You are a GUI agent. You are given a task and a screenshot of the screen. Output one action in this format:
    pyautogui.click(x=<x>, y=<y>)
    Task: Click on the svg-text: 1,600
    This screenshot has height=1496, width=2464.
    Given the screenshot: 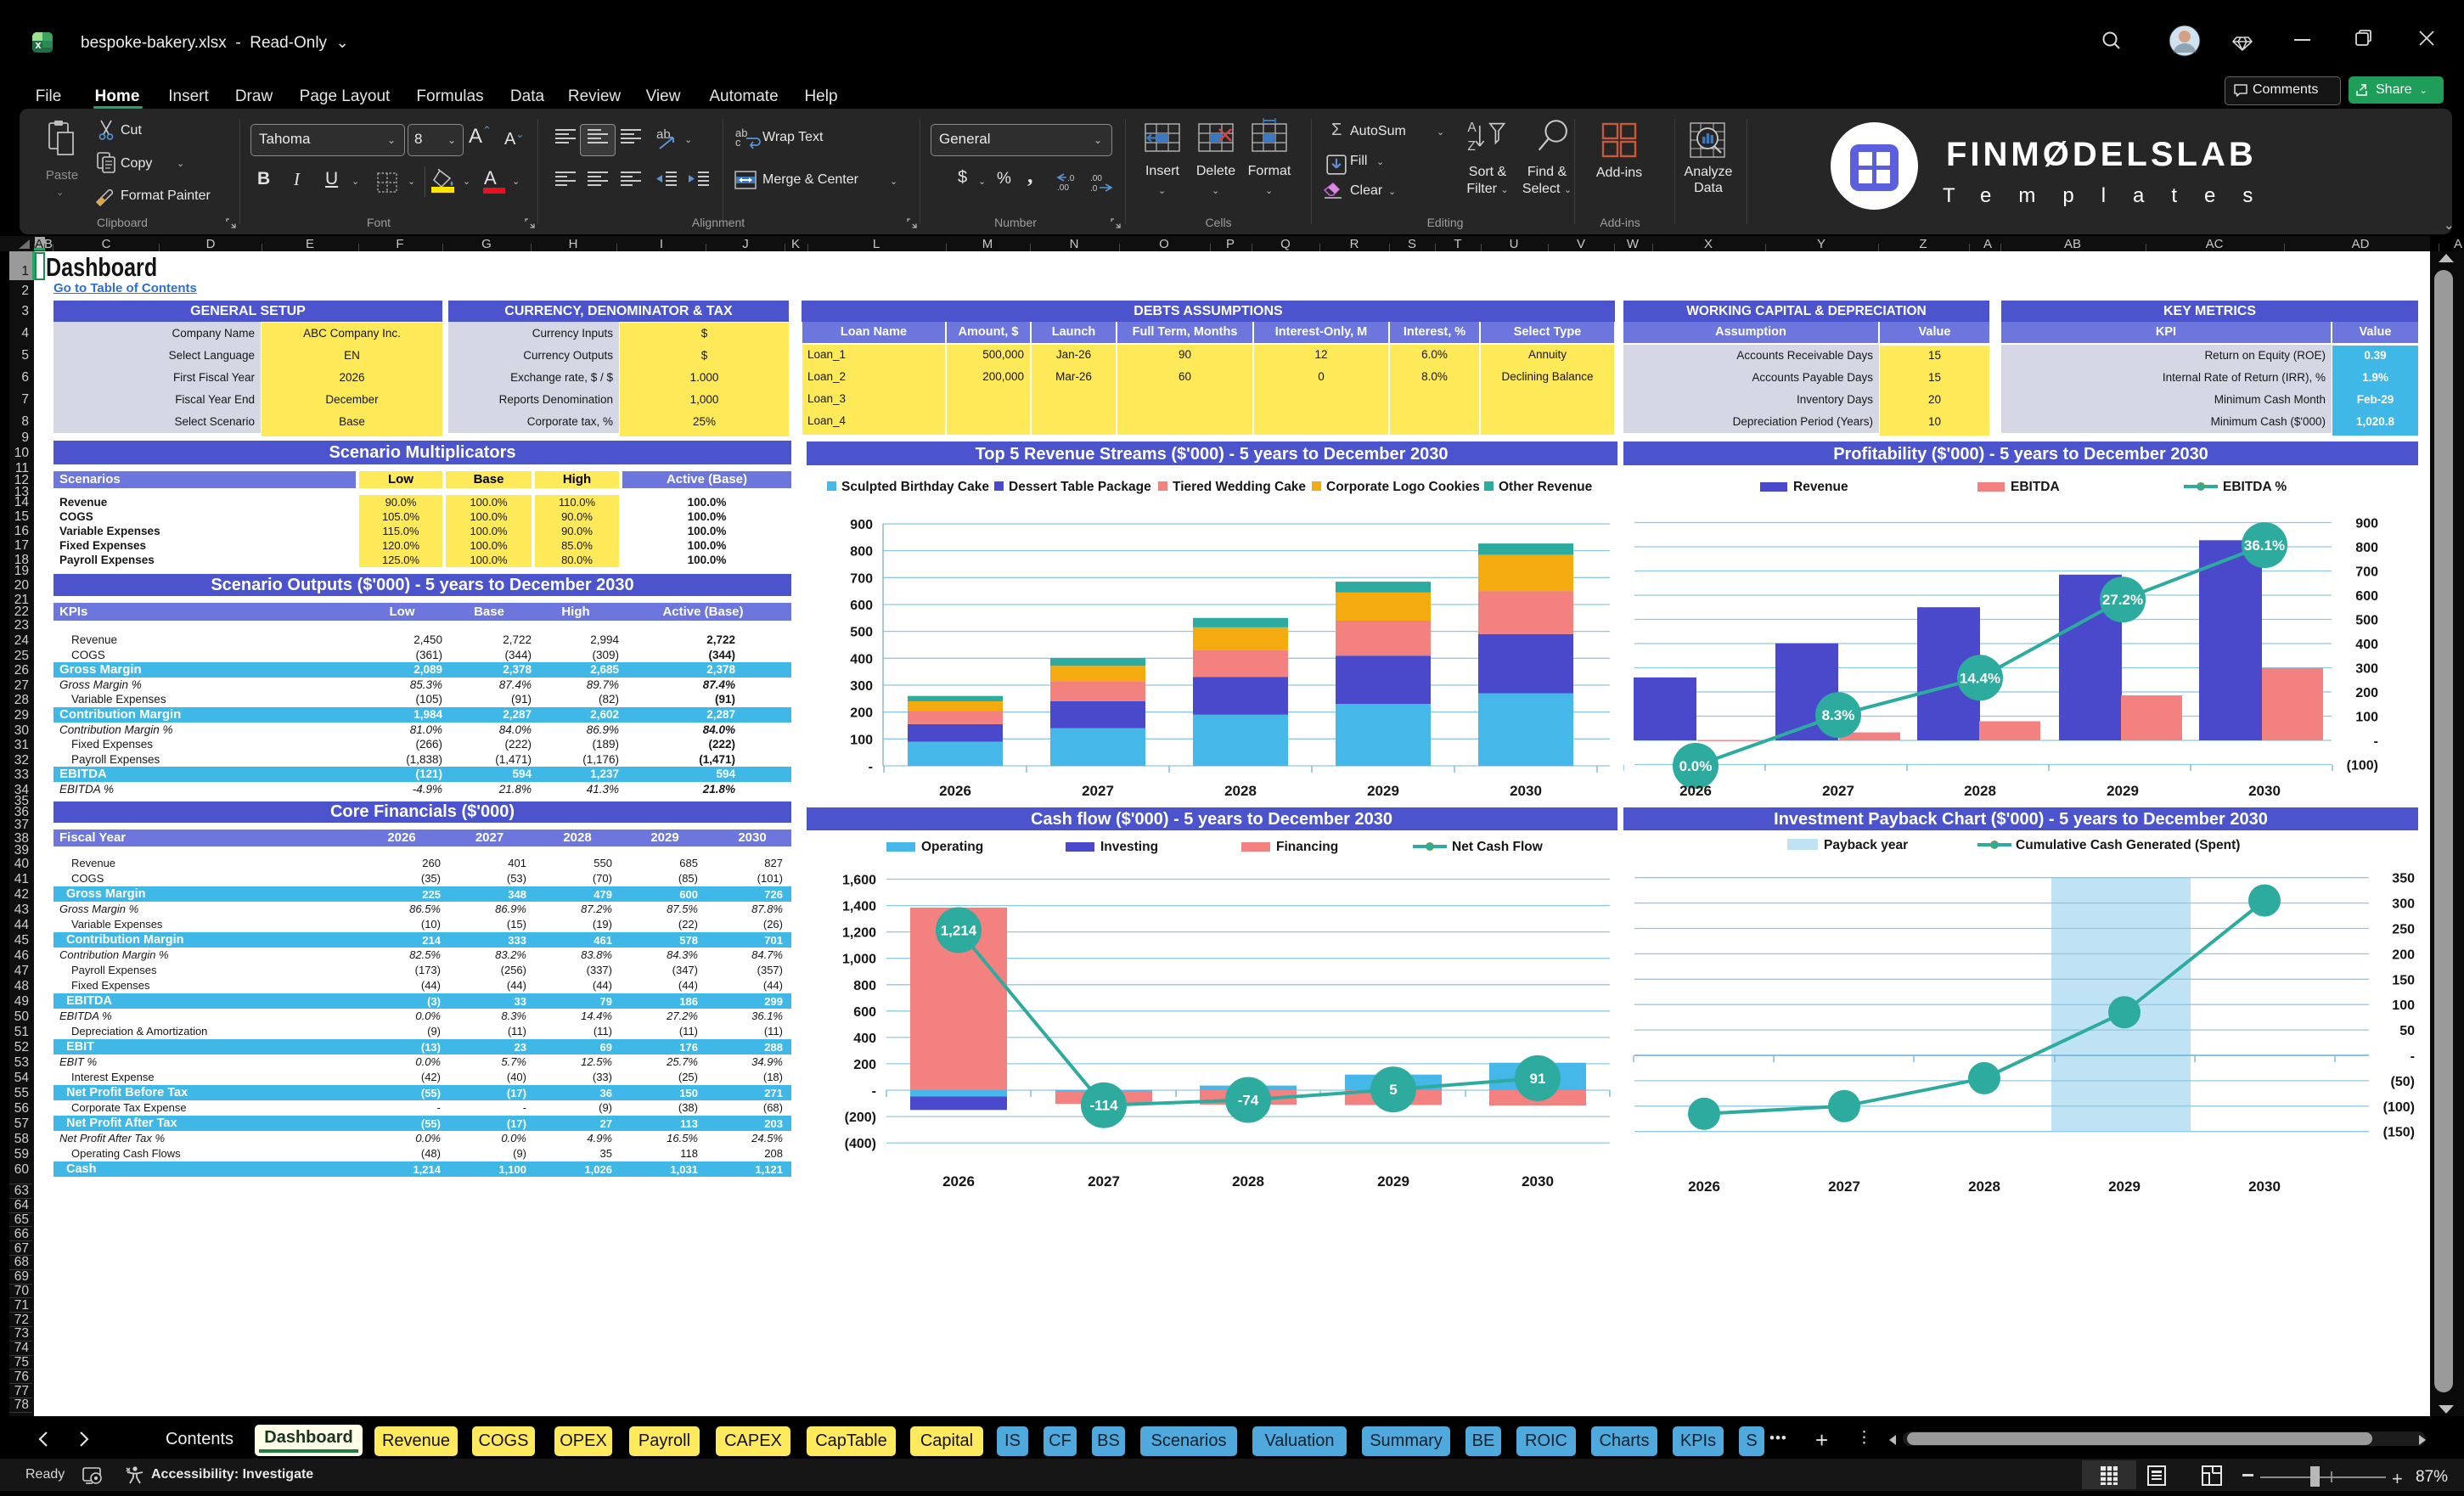 What is the action you would take?
    pyautogui.click(x=859, y=881)
    